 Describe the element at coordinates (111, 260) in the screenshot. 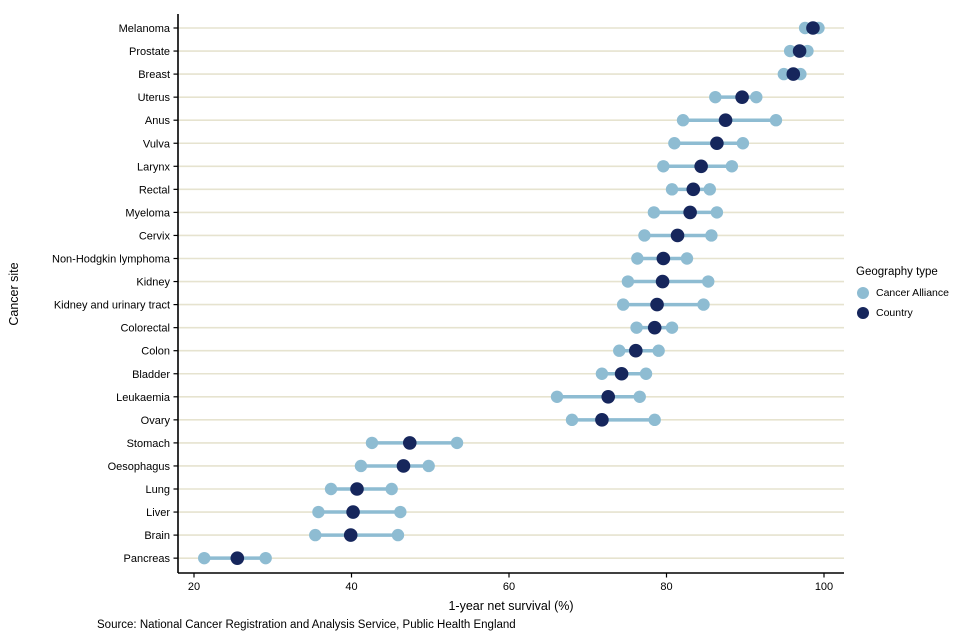

I see `y-tick-label: Non-Hodgkin lymphoma` at that location.